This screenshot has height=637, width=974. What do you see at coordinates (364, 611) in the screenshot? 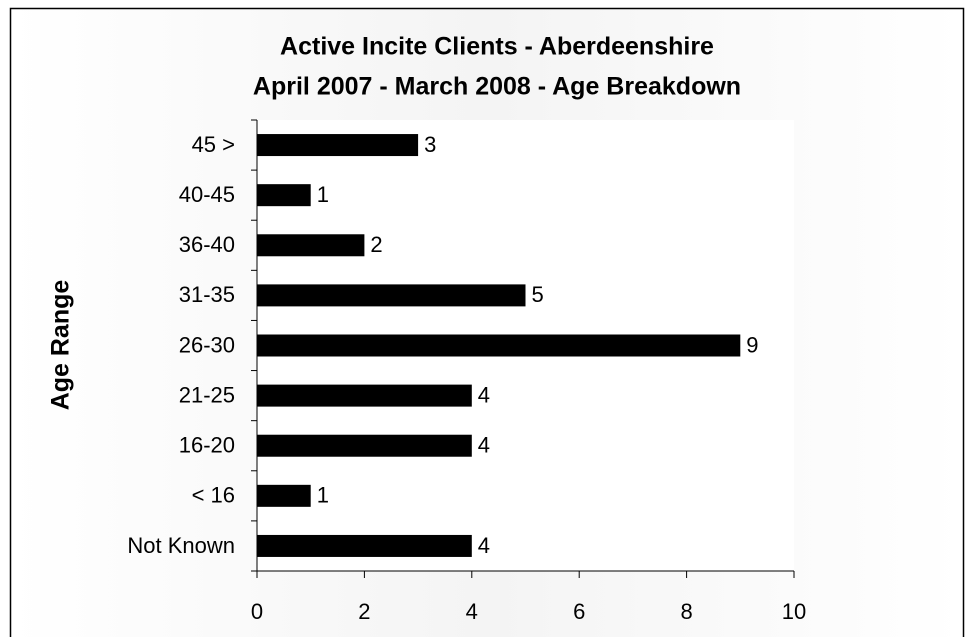
I see `x-tick-label: 2` at bounding box center [364, 611].